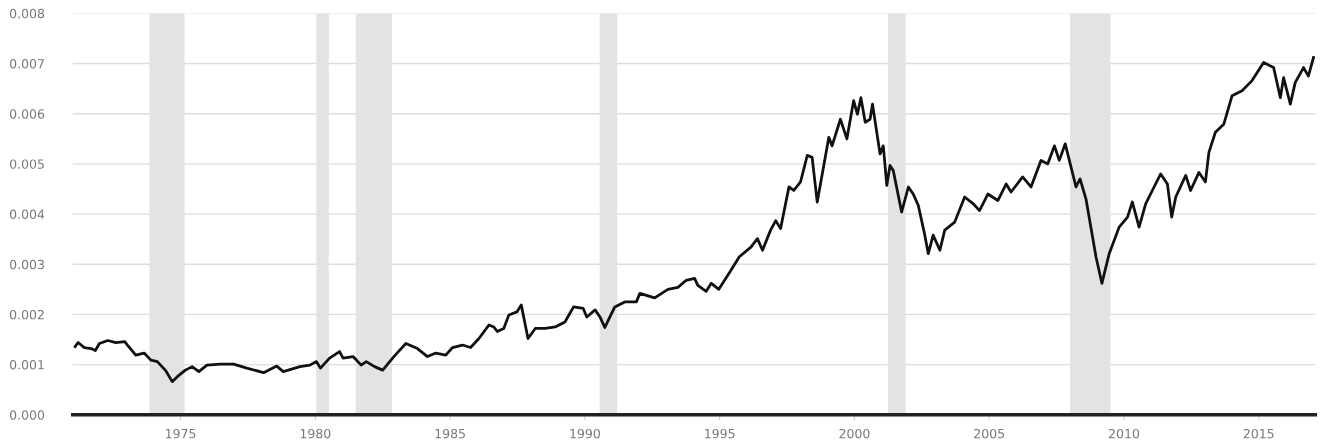 Image resolution: width=1322 pixels, height=446 pixels. Describe the element at coordinates (26, 314) in the screenshot. I see `y-tick-label: 0.002` at that location.